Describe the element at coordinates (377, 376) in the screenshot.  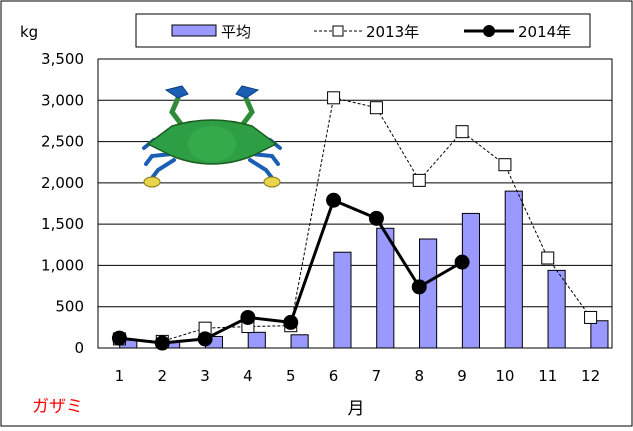
I see `x-tick-label: 7` at that location.